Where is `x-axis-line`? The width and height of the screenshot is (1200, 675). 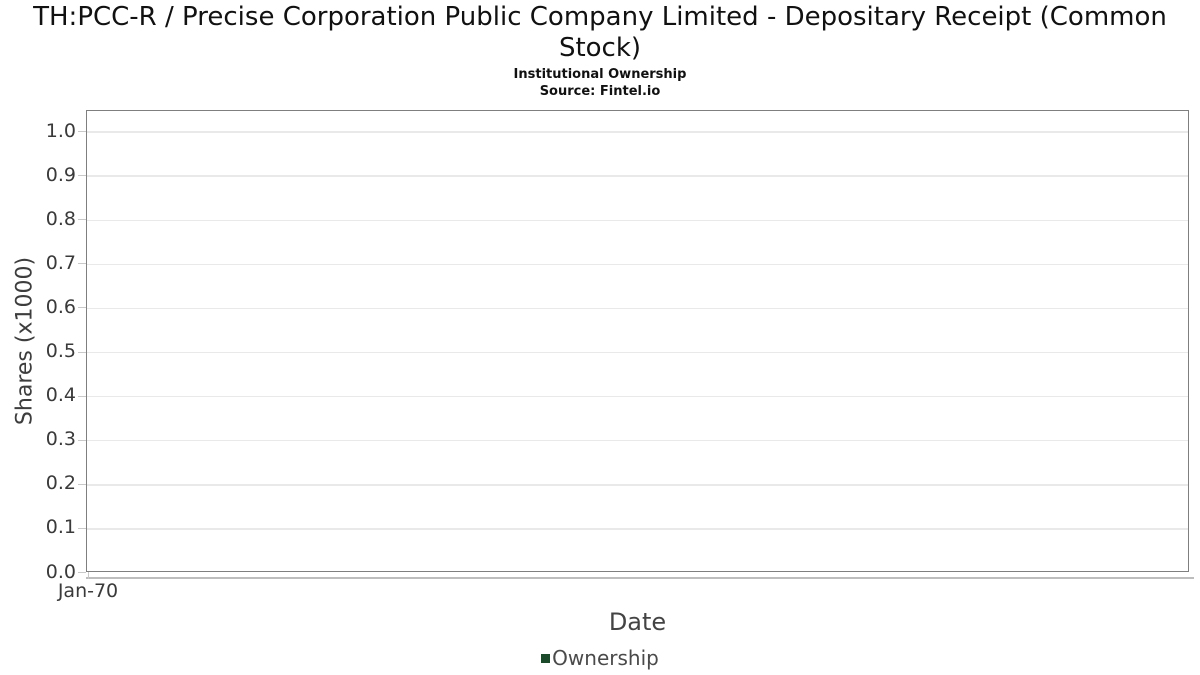 x-axis-line is located at coordinates (640, 578).